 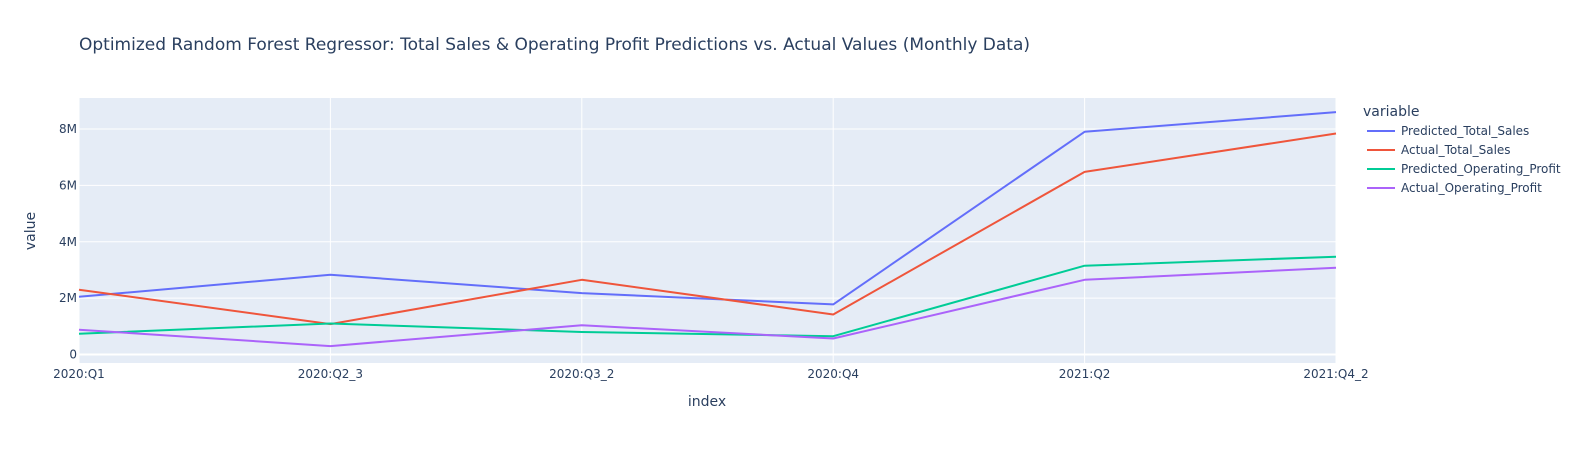 I want to click on y-tick-label: 2M, so click(x=68, y=298).